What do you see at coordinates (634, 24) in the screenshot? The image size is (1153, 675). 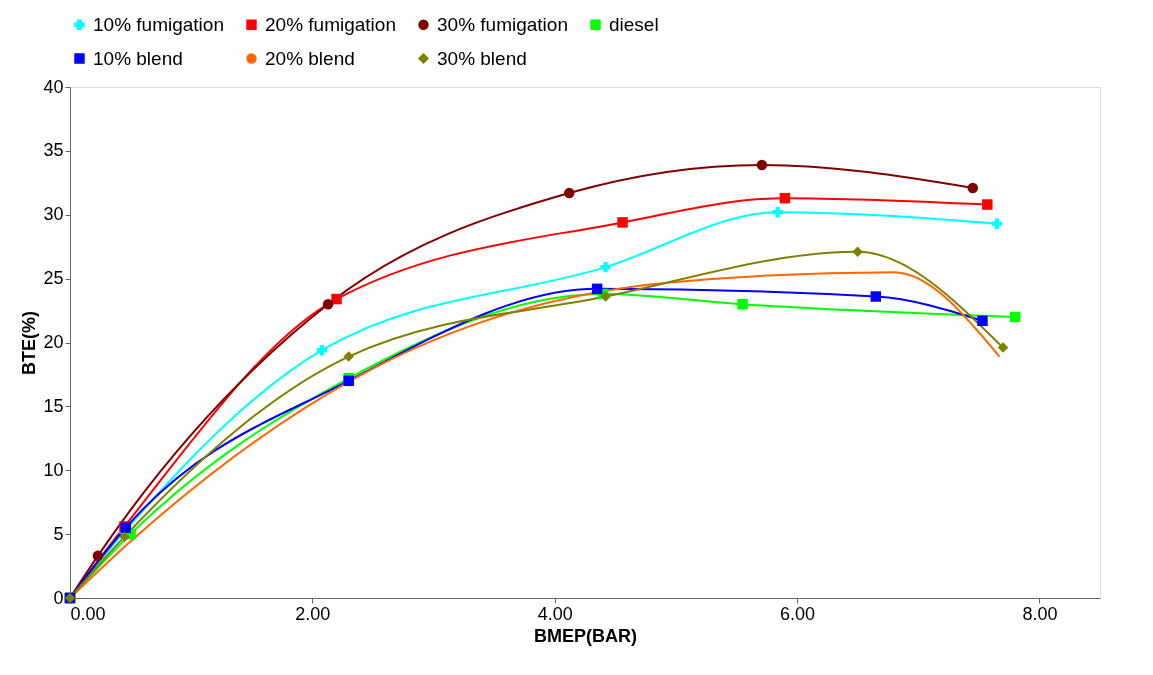 I see `legend-label: diesel` at bounding box center [634, 24].